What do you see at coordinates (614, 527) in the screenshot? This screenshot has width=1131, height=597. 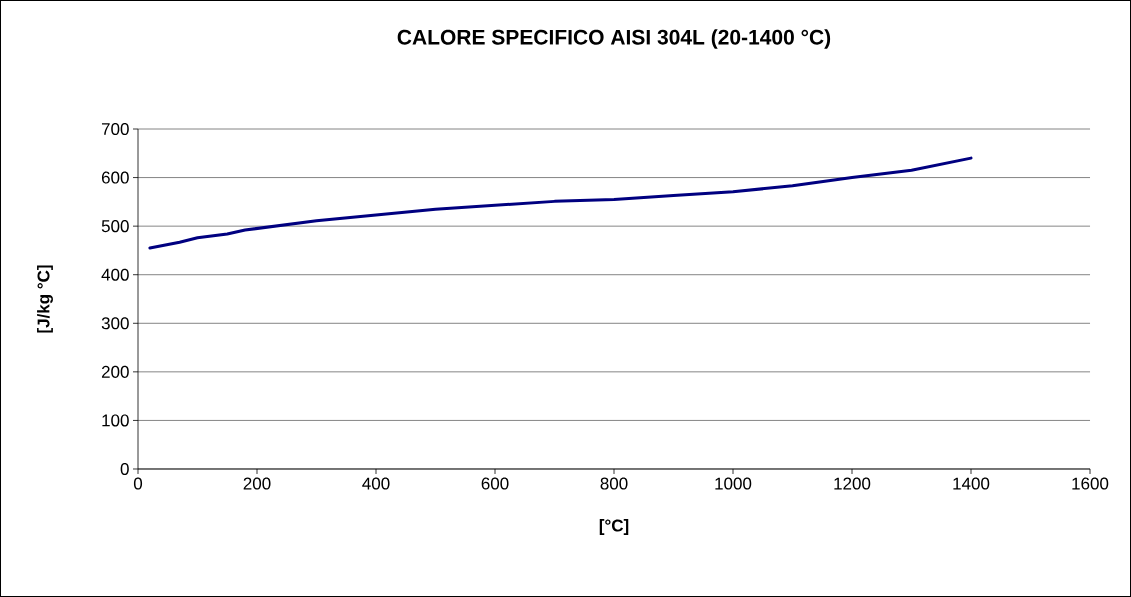 I see `x-axis-title: [°C]` at bounding box center [614, 527].